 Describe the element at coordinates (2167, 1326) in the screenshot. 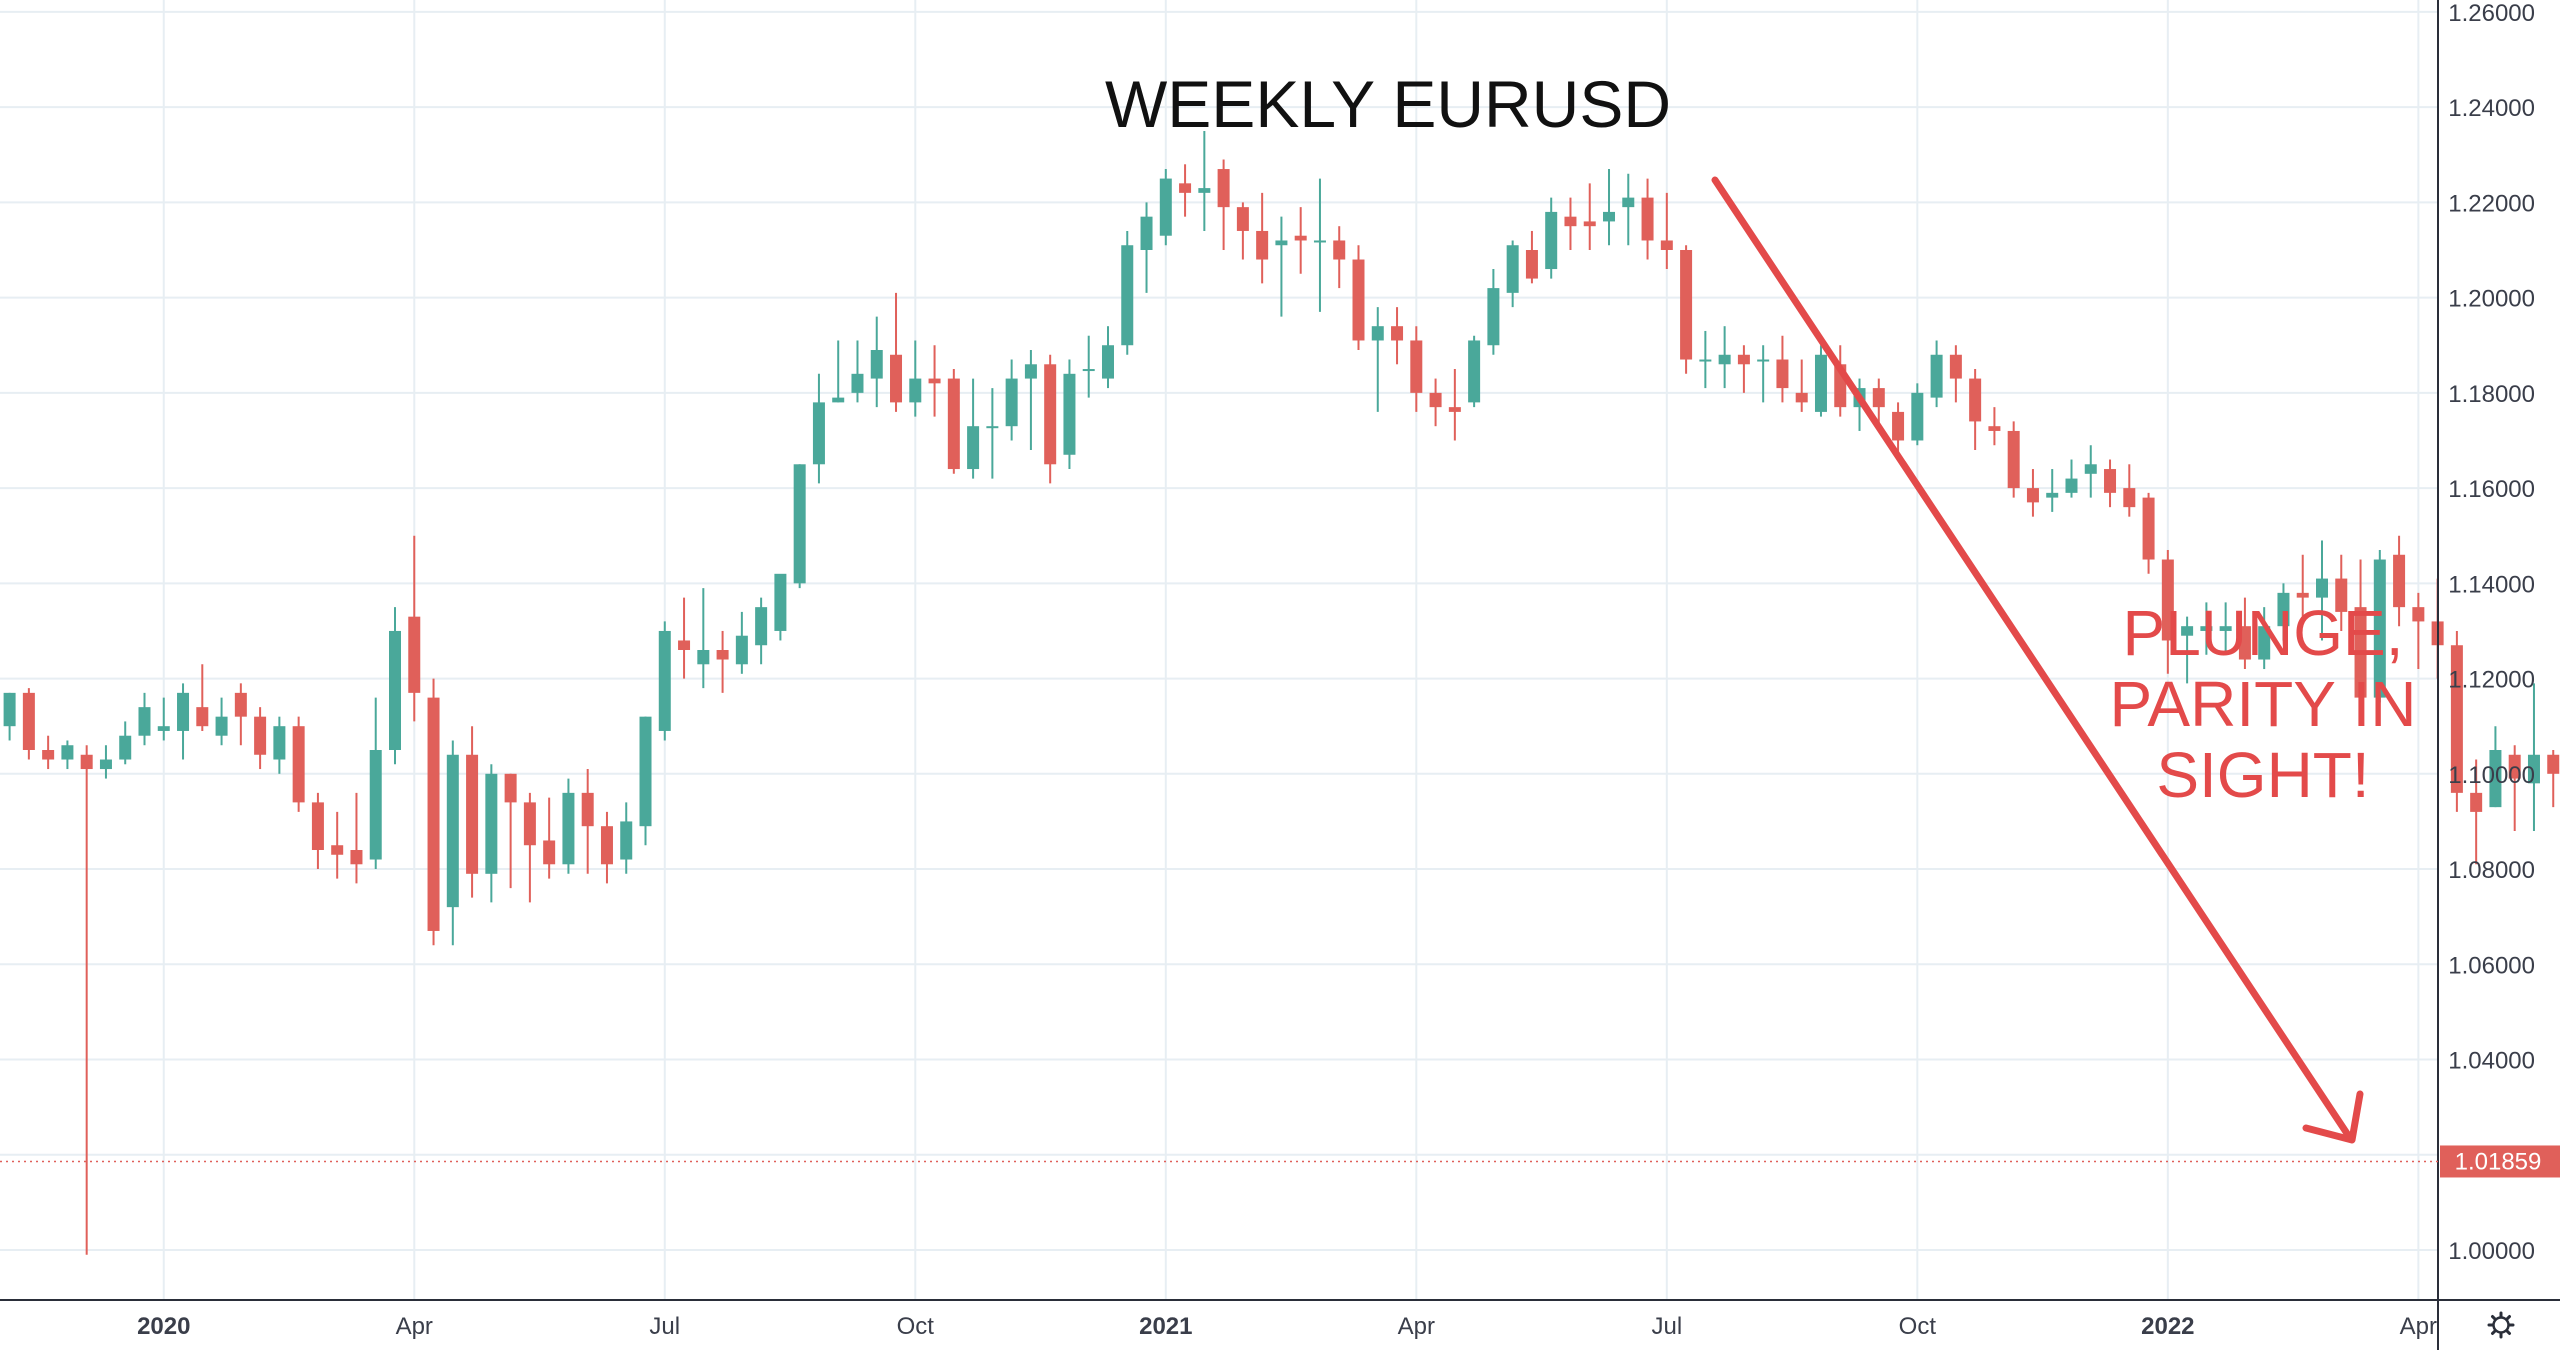

I see `x-tick-label: 2022` at that location.